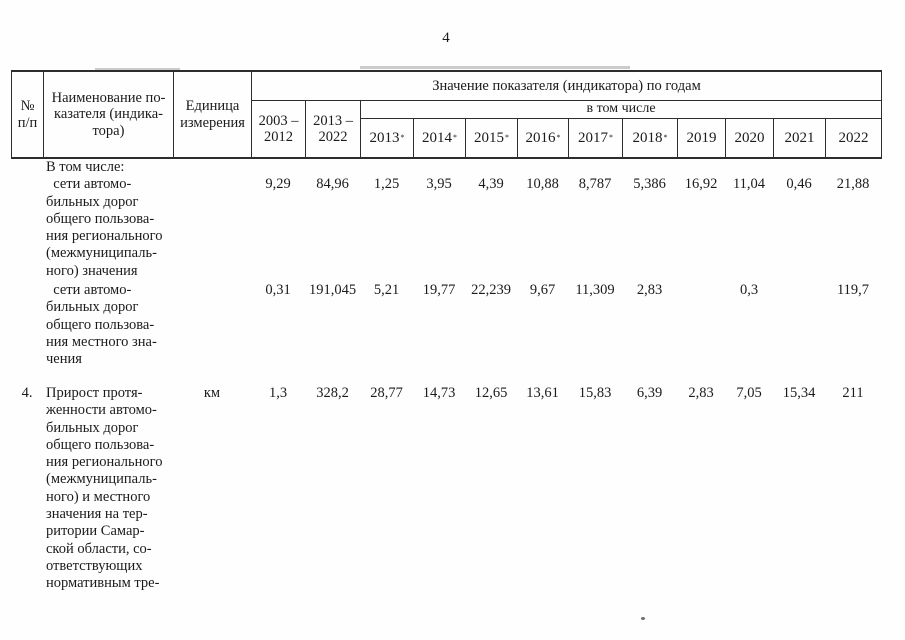 The width and height of the screenshot is (905, 640). I want to click on unit-value: км, so click(212, 393).